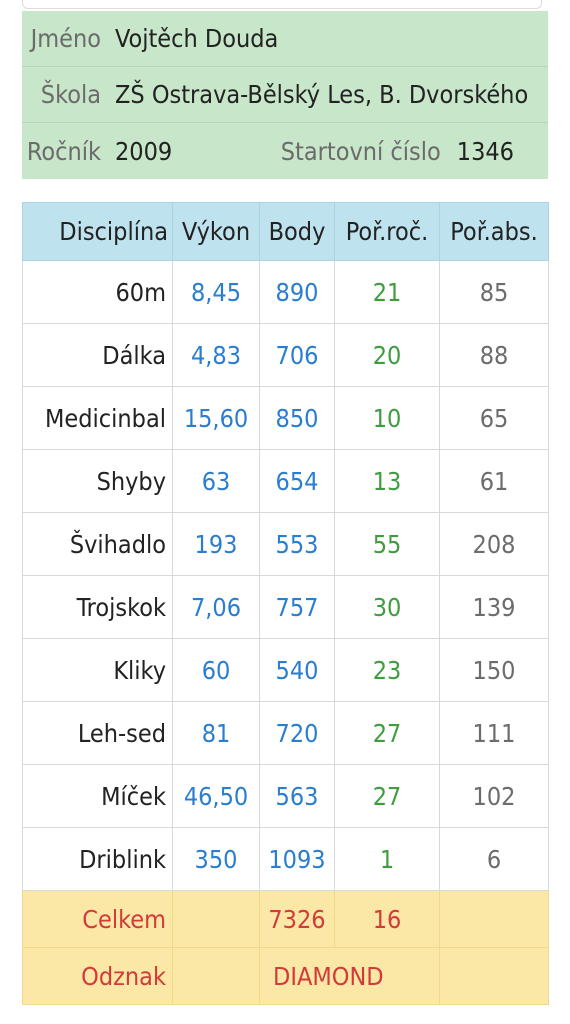 Image resolution: width=570 pixels, height=1024 pixels. Describe the element at coordinates (297, 418) in the screenshot. I see `points-cell: 850` at that location.